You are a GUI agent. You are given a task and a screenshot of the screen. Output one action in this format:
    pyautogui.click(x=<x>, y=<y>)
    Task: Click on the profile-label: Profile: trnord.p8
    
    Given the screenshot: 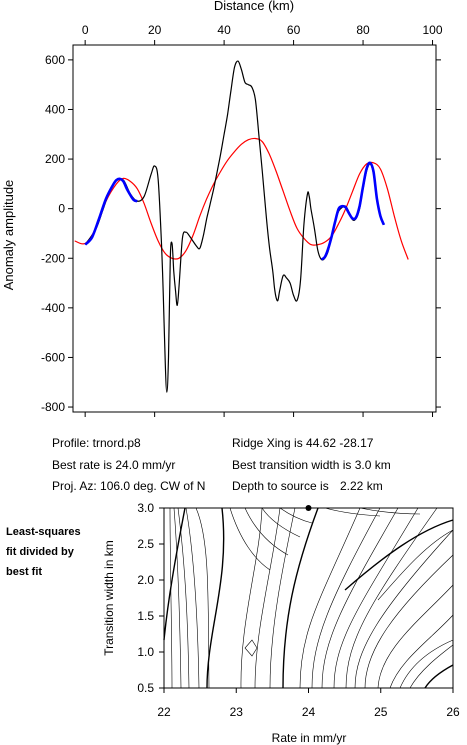 What is the action you would take?
    pyautogui.click(x=96, y=443)
    